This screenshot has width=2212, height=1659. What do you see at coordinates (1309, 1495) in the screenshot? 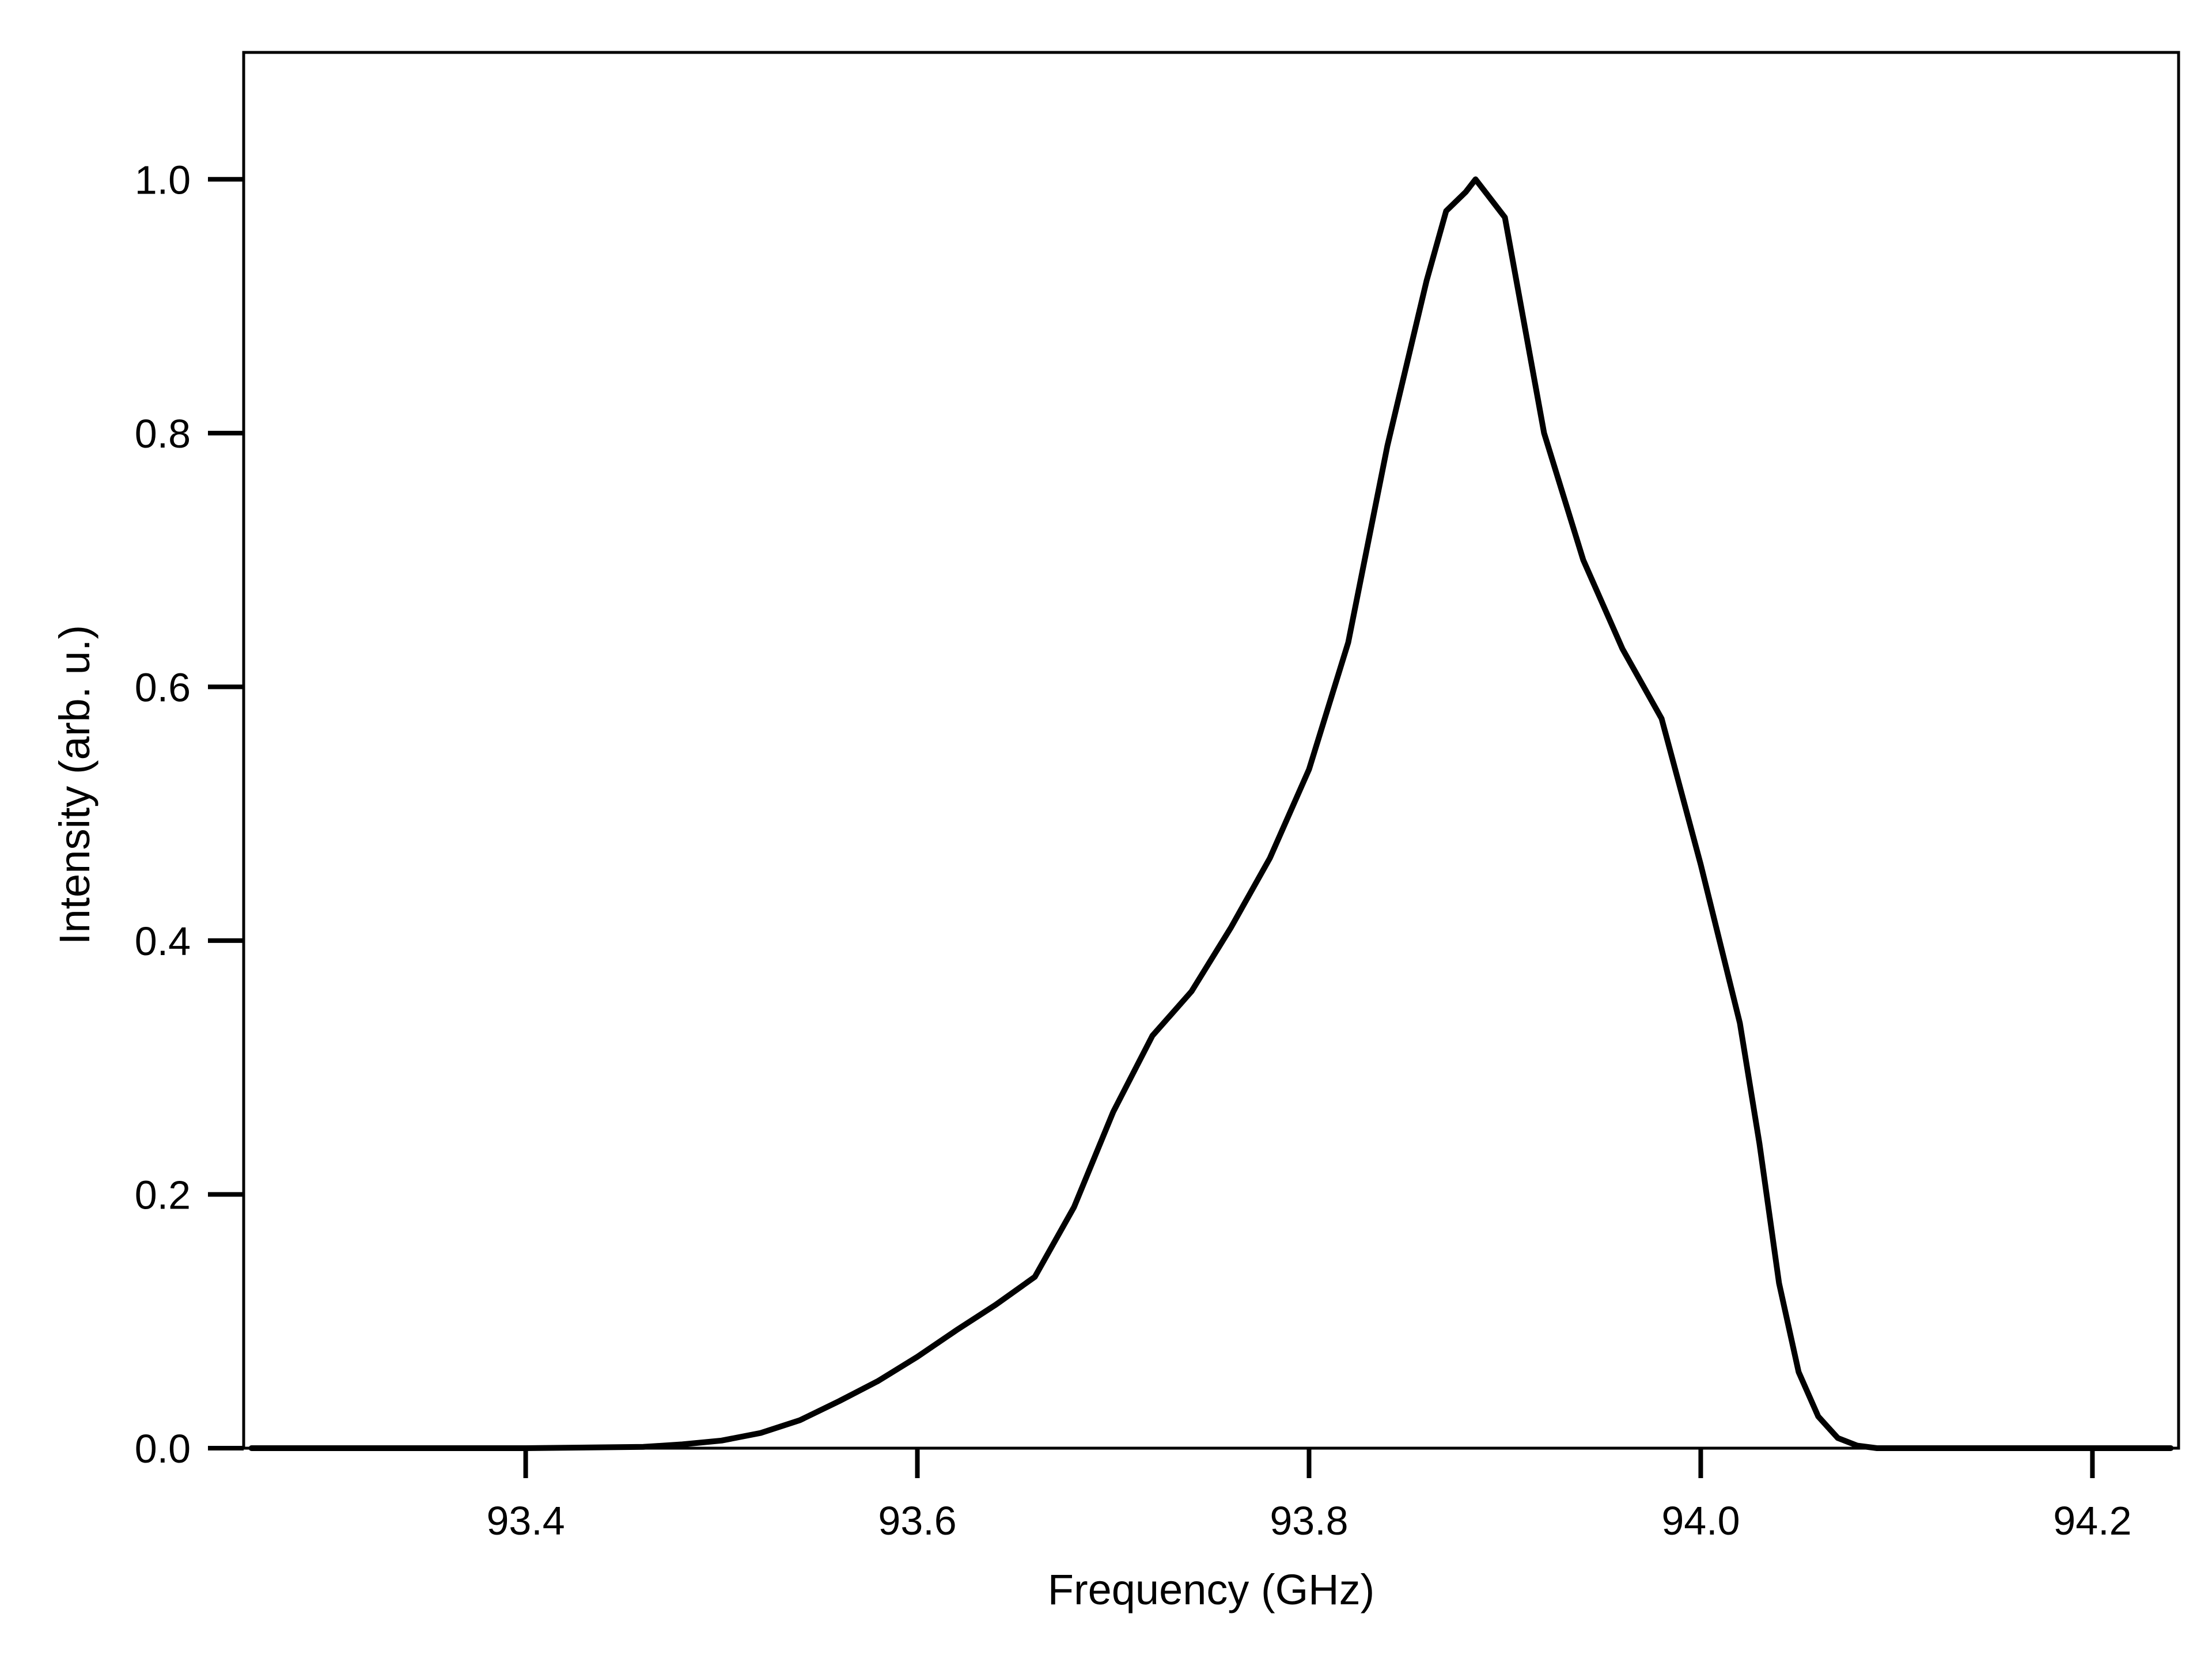
I see `x-axis-ticks: 93.4 93.6 93.8 94.0 94.2` at bounding box center [1309, 1495].